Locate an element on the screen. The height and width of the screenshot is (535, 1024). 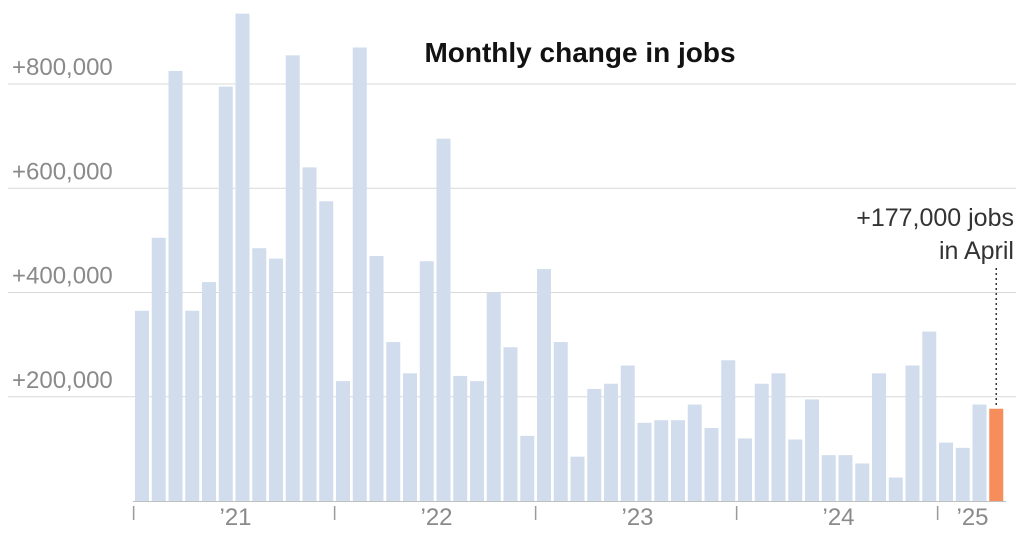
annotation-line-2: in April is located at coordinates (976, 251).